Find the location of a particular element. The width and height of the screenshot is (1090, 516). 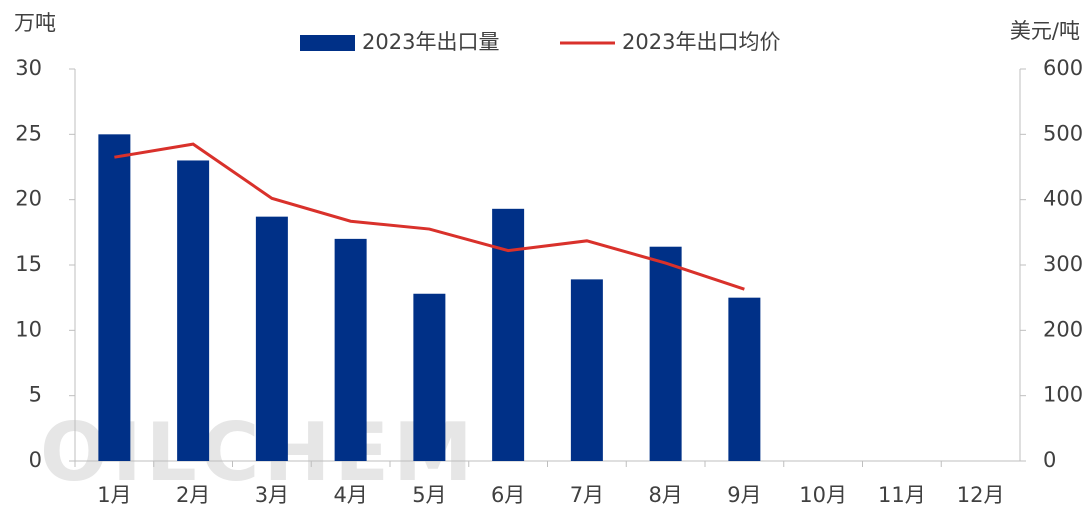

x-tick-label: 3月 is located at coordinates (272, 495).